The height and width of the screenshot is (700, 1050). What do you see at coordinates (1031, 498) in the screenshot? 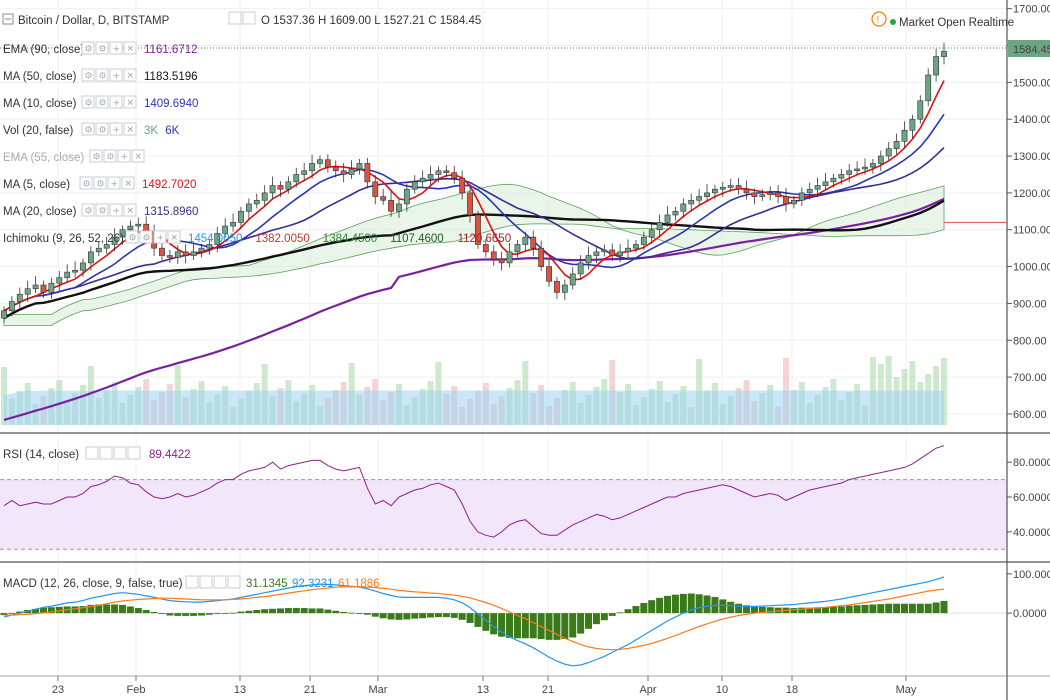
I see `rsi-tick-label: 60.0000` at bounding box center [1031, 498].